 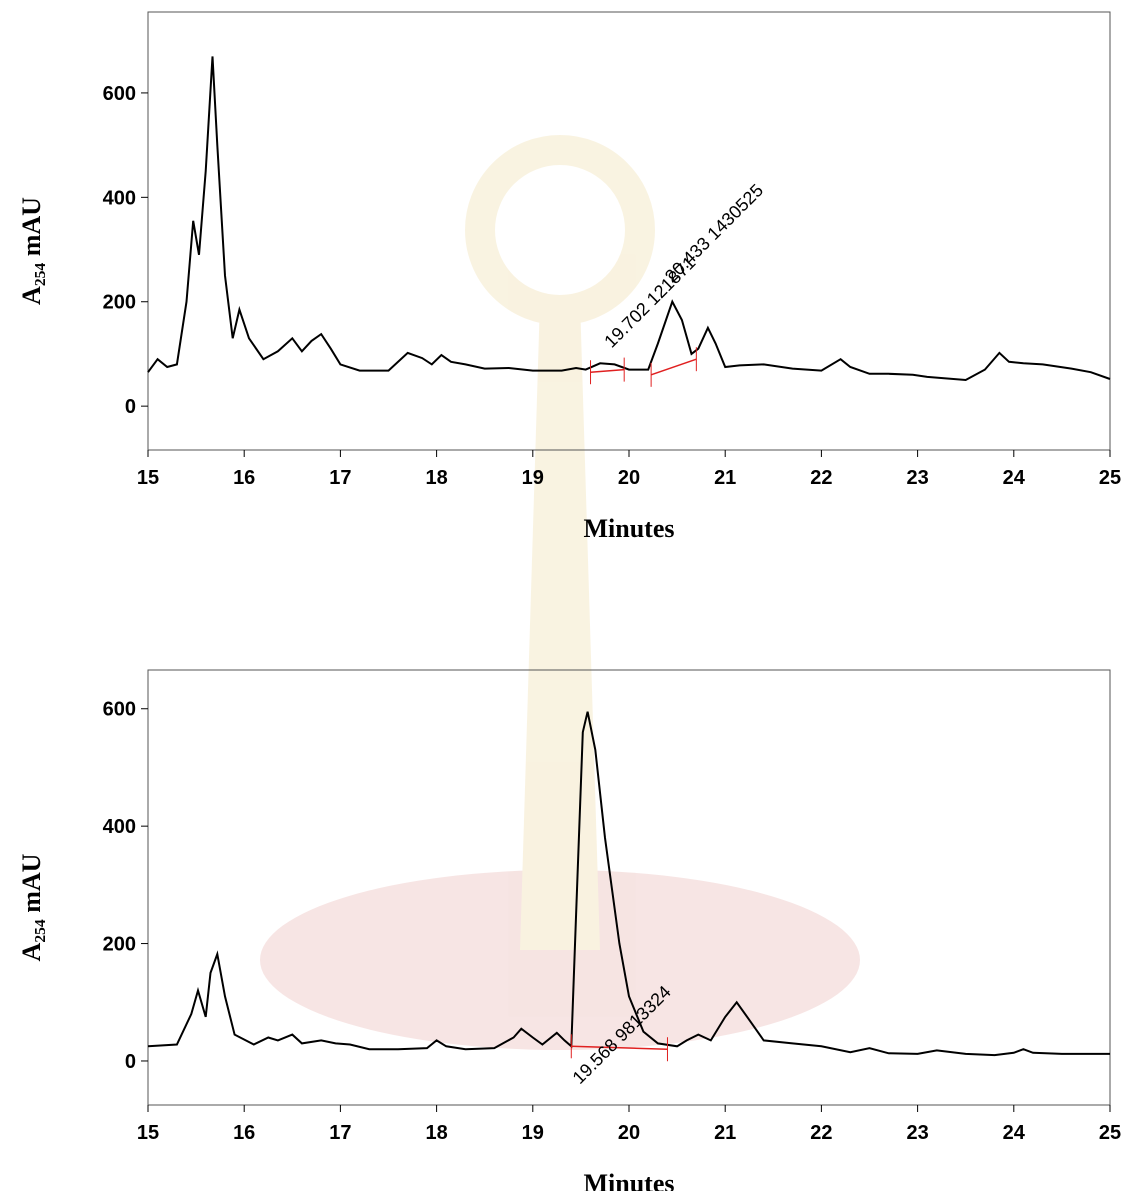 What do you see at coordinates (714, 233) in the screenshot?
I see `peak-annotation: 20.433 1430525` at bounding box center [714, 233].